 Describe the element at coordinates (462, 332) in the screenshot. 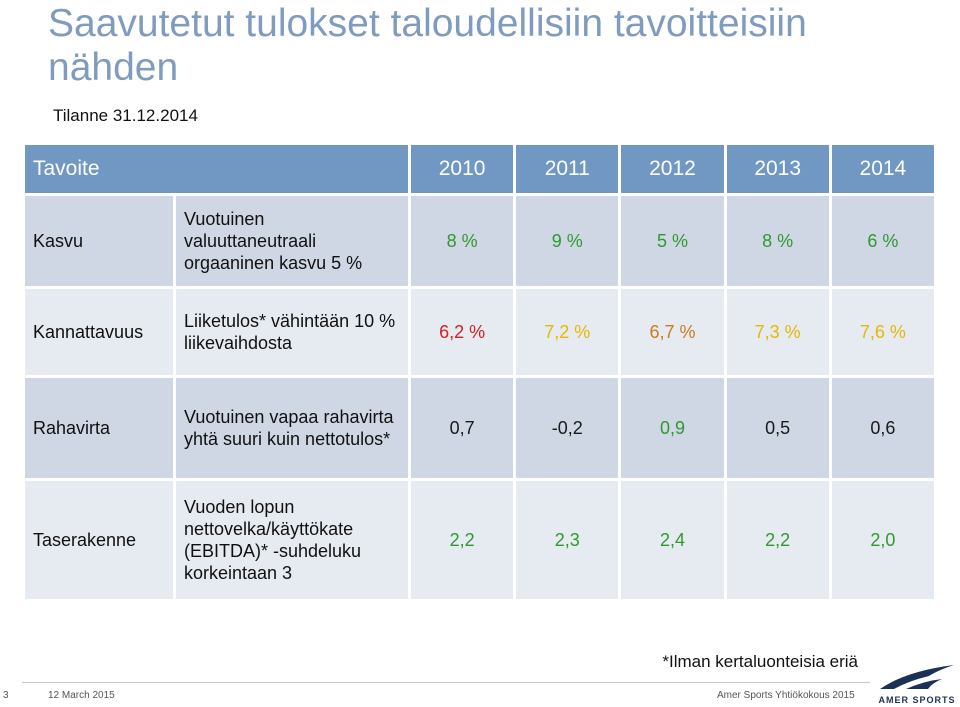

I see `value-cell: 6,2 %` at that location.